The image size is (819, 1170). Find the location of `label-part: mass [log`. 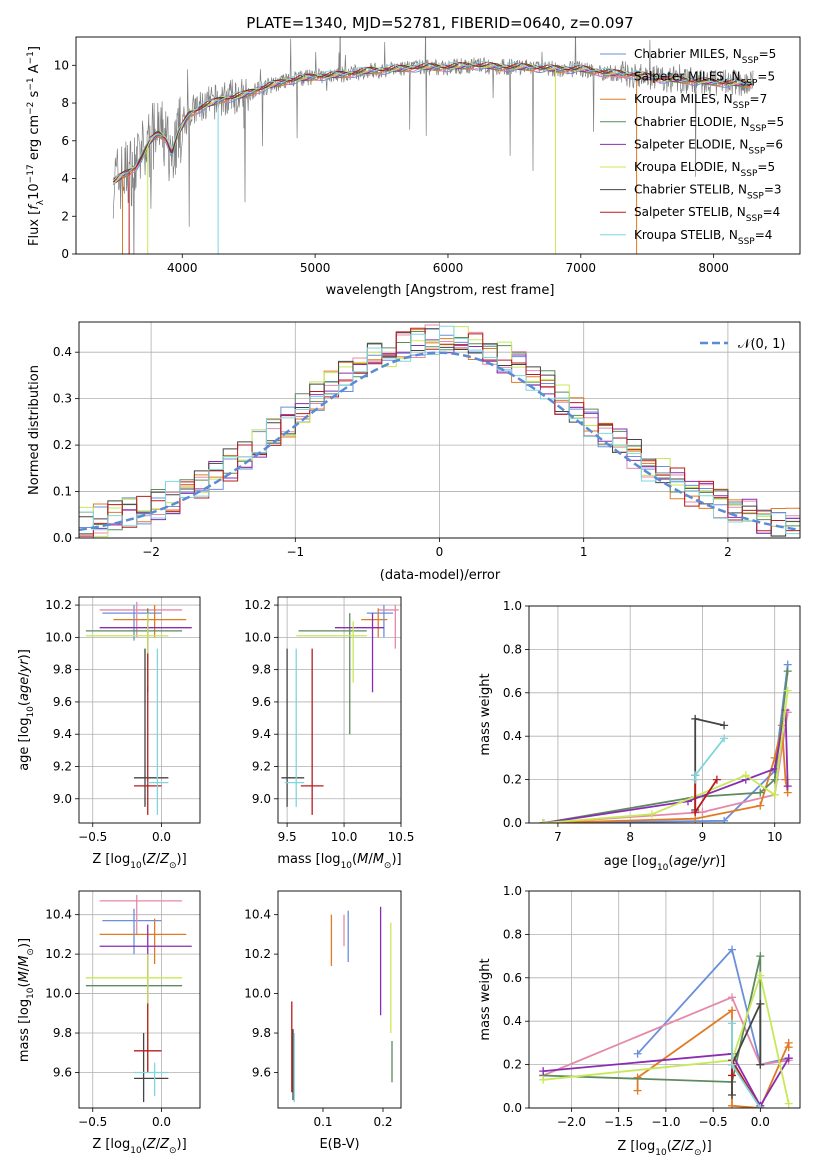

label-part: mass [log is located at coordinates (24, 1030).